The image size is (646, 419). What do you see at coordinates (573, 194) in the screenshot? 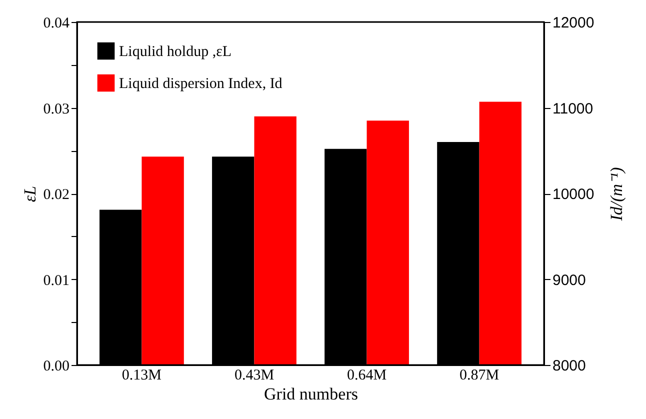
I see `y2-tick-label: 10000` at bounding box center [573, 194].